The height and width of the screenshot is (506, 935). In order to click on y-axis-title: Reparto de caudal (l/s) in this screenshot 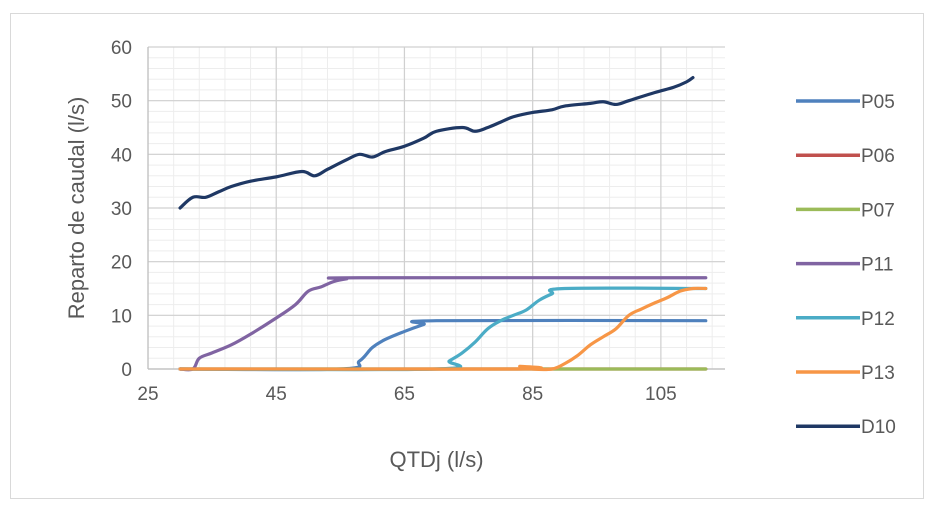, I will do `click(76, 208)`.